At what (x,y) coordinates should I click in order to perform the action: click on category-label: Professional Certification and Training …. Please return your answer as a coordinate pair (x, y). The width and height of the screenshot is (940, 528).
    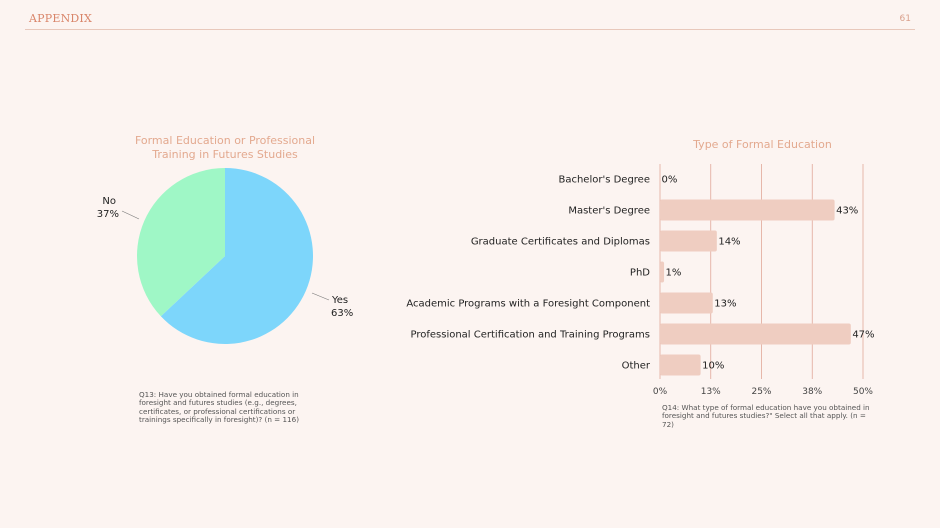
    Looking at the image, I should click on (530, 335).